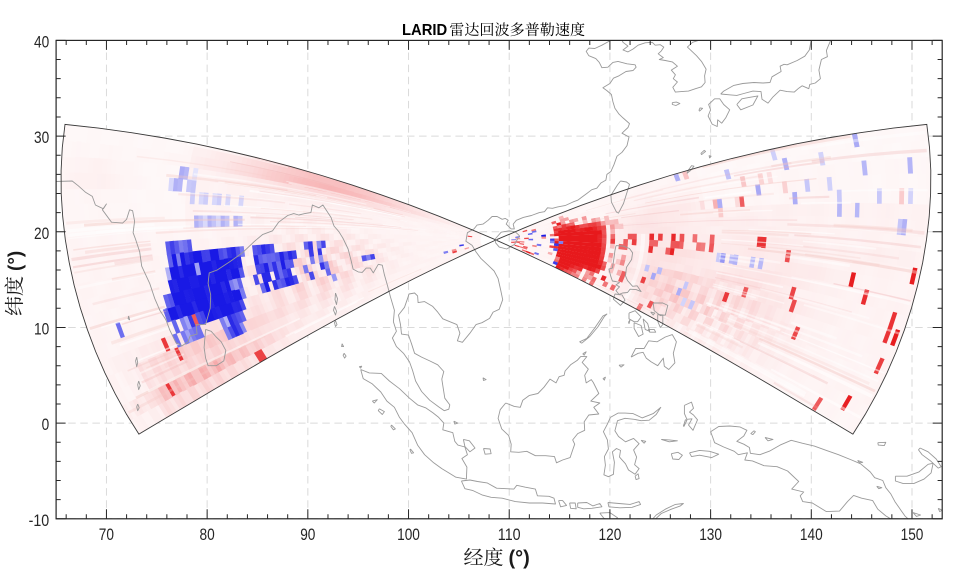  I want to click on svg-text: 70, so click(106, 535).